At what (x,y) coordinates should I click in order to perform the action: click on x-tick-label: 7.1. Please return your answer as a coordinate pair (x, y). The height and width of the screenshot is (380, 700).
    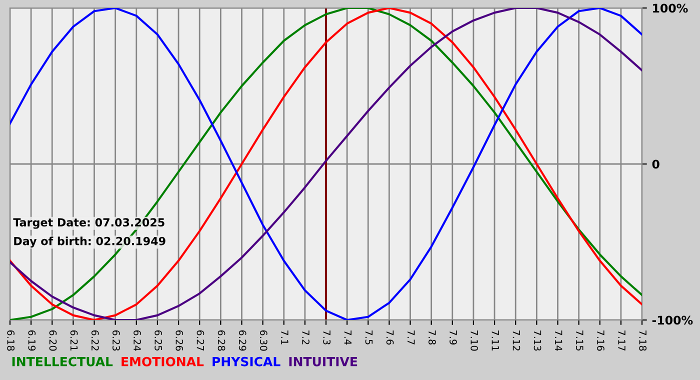
    Looking at the image, I should click on (284, 337).